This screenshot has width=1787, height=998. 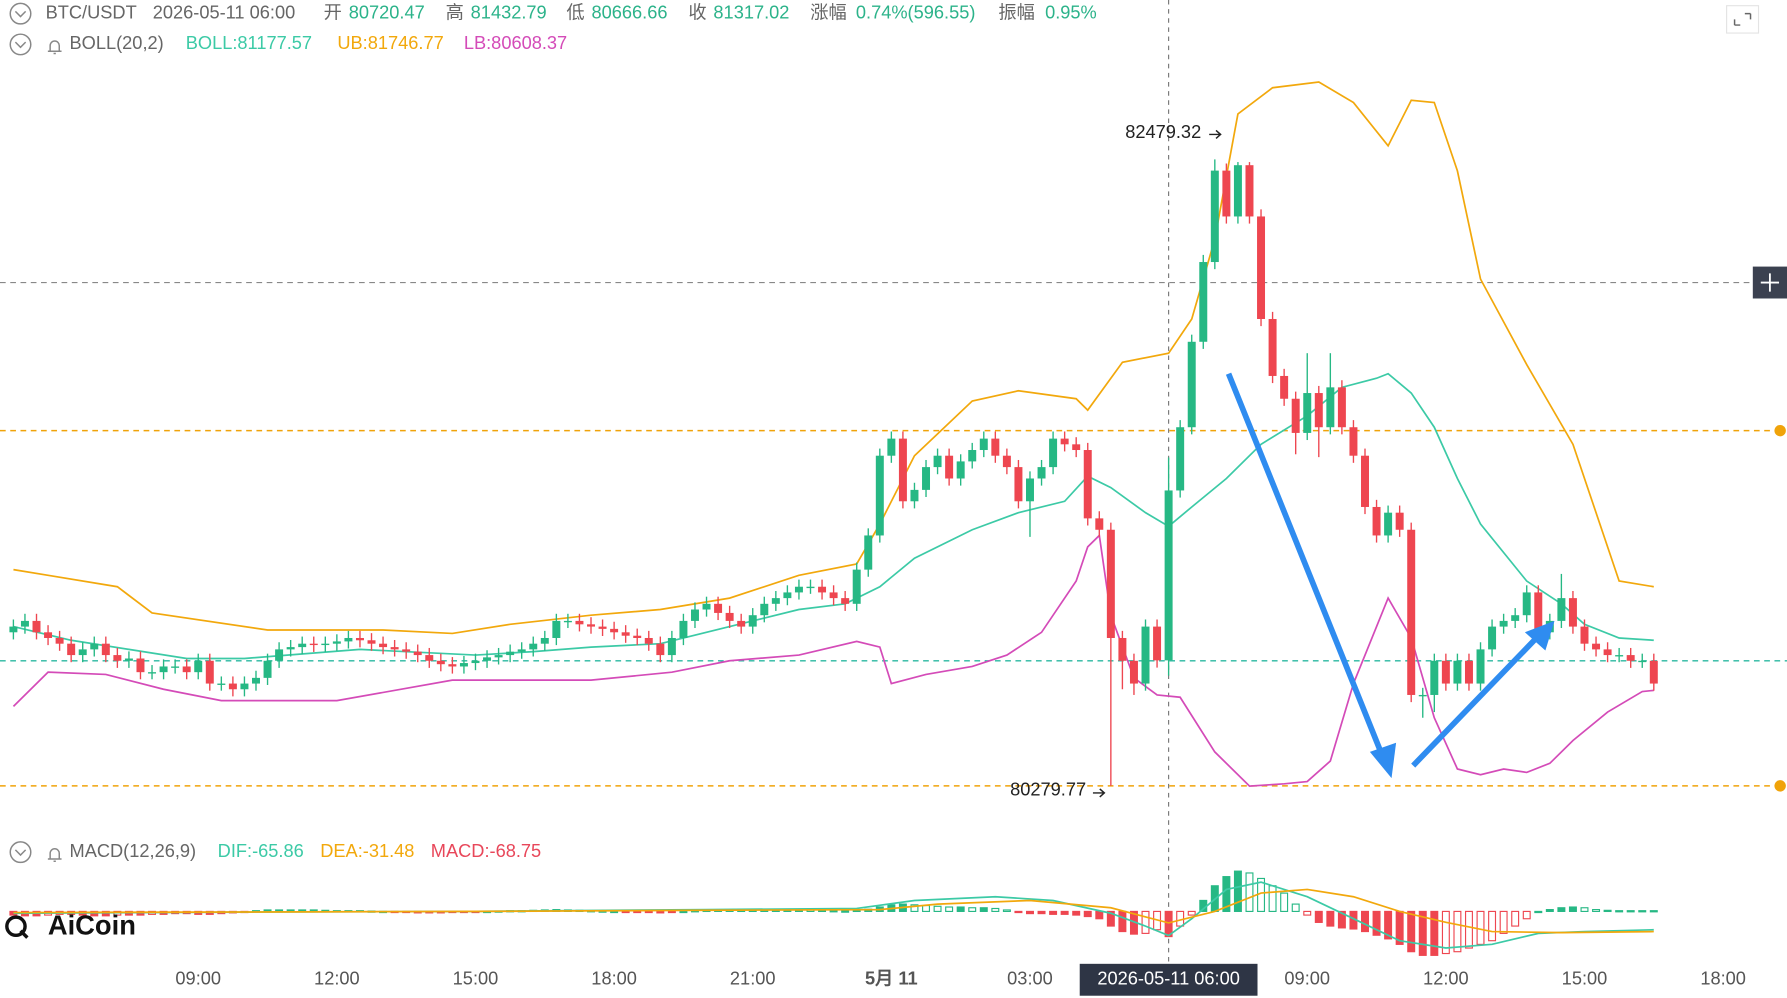 I want to click on crosshair-time-label: 2026-05-11 06:00, so click(x=1168, y=978).